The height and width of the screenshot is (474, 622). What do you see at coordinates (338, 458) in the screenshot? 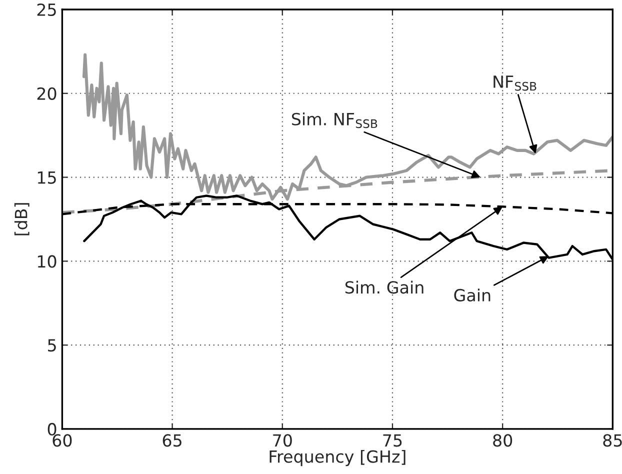
I see `x-axis-title: Frequency [GHz]` at bounding box center [338, 458].